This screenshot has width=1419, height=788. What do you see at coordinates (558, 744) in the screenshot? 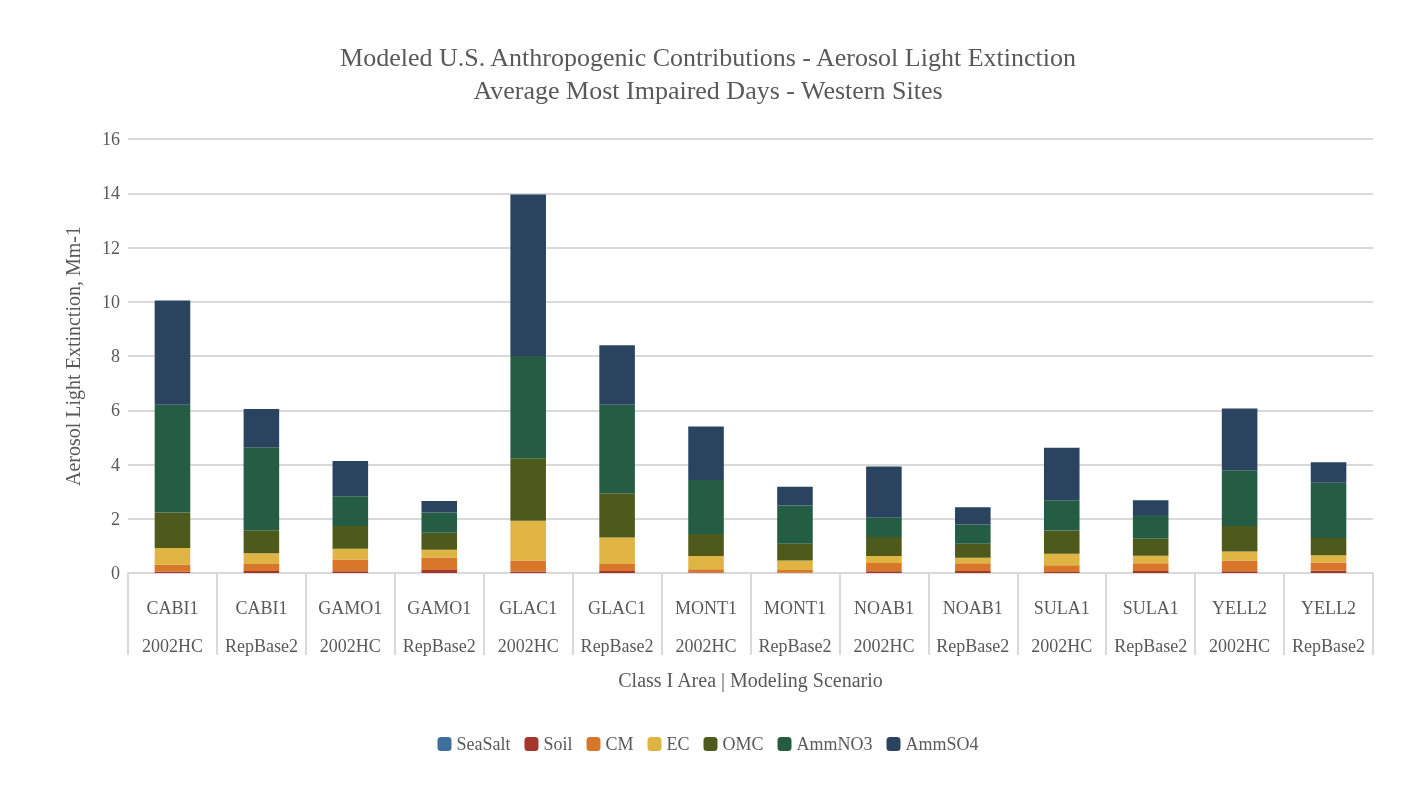
I see `legend-label: Soil` at bounding box center [558, 744].